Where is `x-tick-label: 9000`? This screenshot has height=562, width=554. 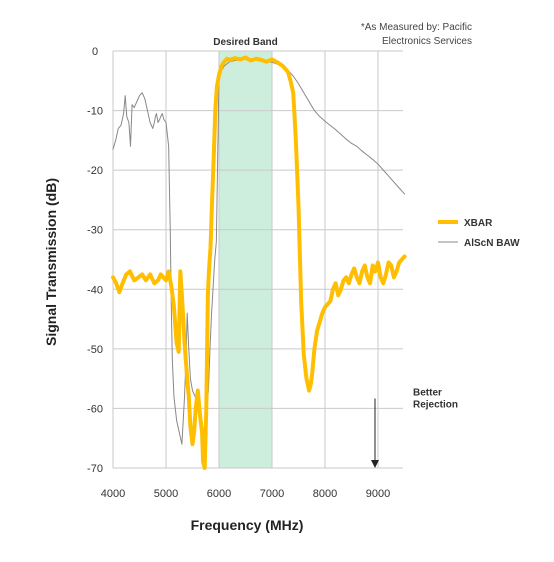
x-tick-label: 9000 is located at coordinates (378, 494).